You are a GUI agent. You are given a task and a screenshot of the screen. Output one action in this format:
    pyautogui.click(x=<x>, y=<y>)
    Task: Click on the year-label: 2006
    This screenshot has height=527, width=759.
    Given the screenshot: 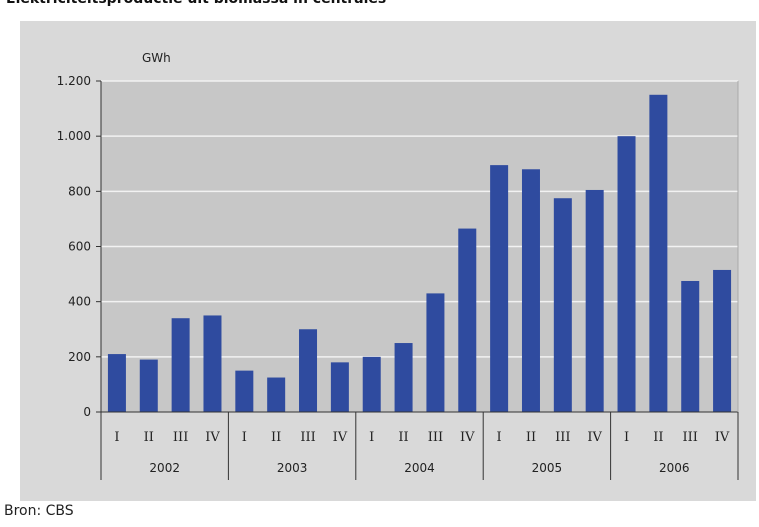 What is the action you would take?
    pyautogui.click(x=674, y=468)
    